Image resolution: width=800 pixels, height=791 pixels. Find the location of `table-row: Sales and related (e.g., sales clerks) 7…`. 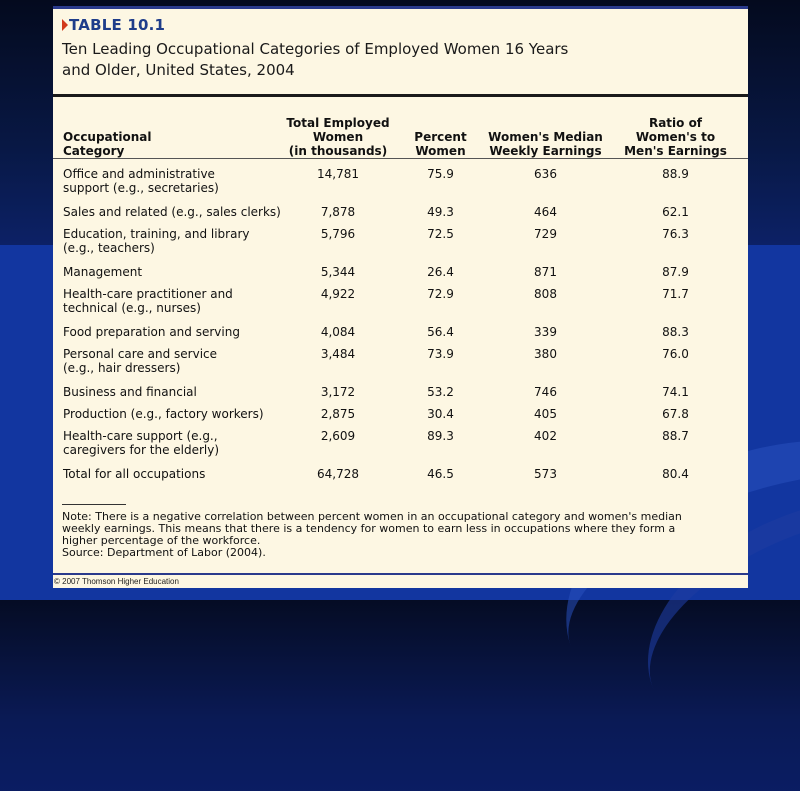

table-row: Sales and related (e.g., sales clerks) 7… is located at coordinates (400, 208).